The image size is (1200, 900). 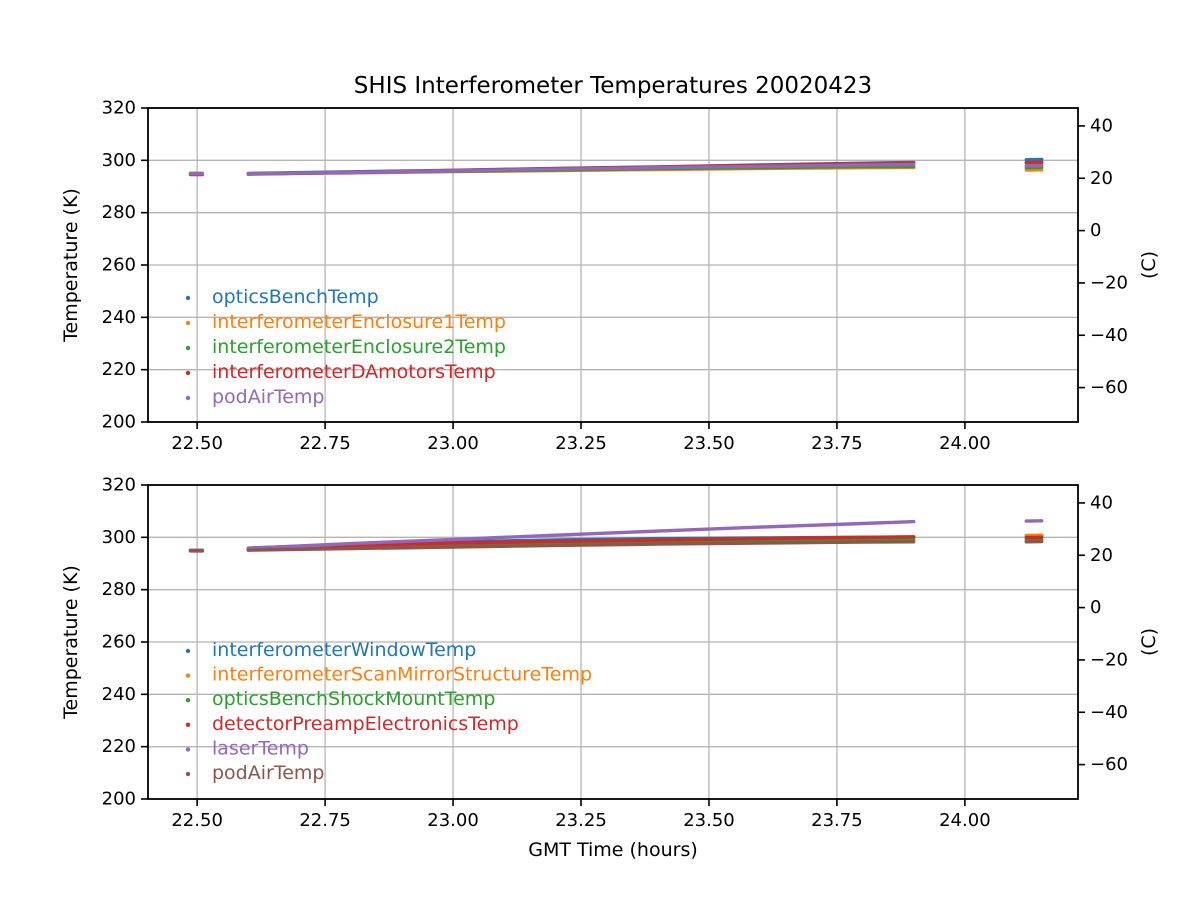 I want to click on legend-label-opticsBenchShockMountTemp: opticsBenchShockMountTemp, so click(x=353, y=699).